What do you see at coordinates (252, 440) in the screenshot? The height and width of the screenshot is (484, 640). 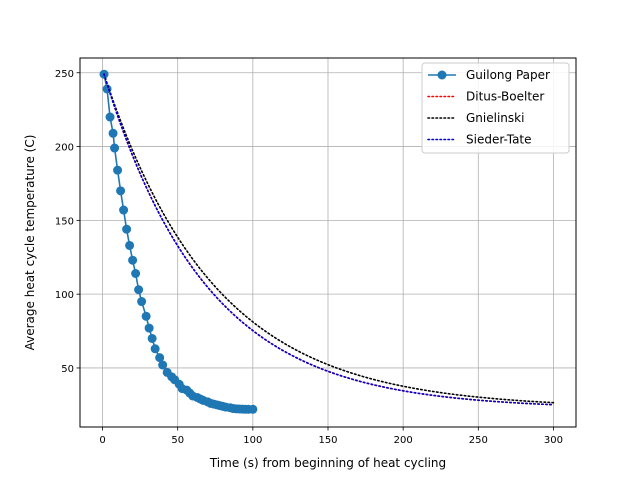 I see `x-tick-label: 100` at bounding box center [252, 440].